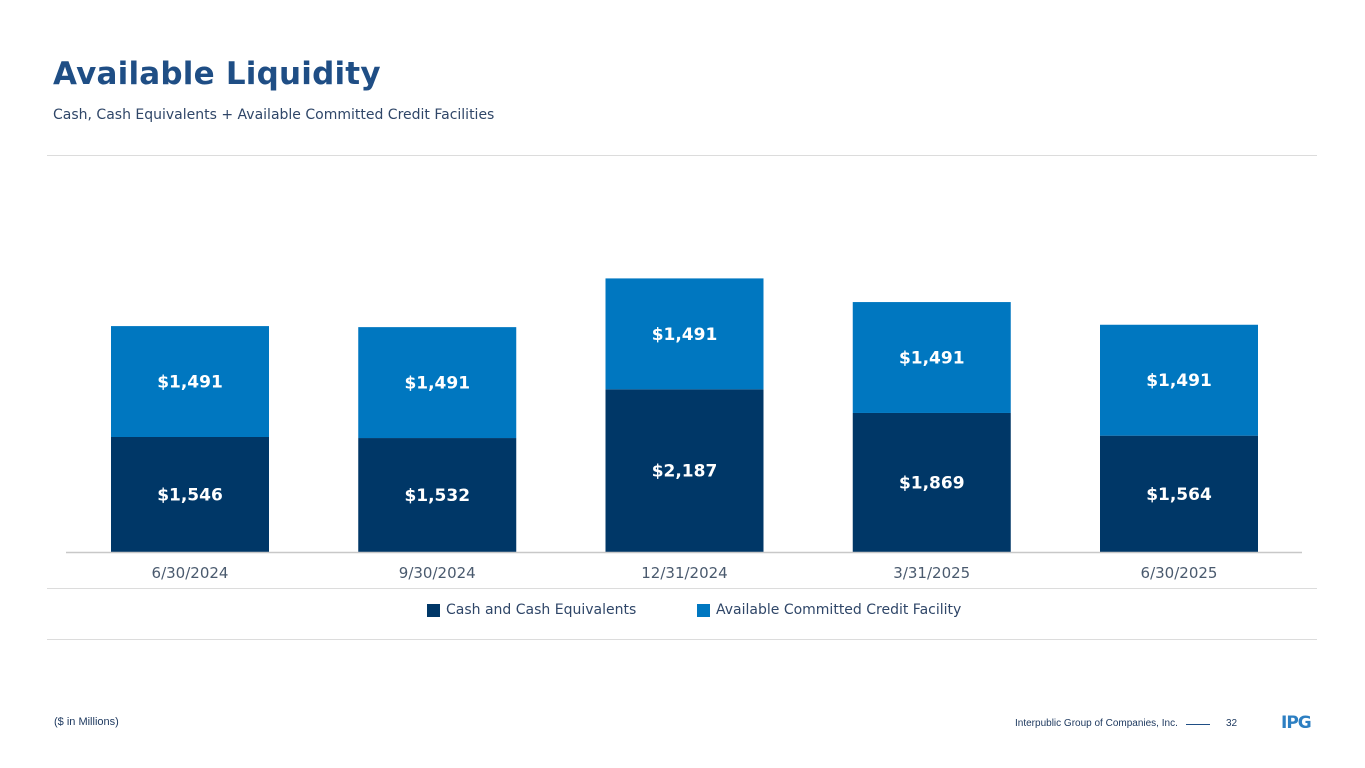 The width and height of the screenshot is (1365, 768). I want to click on legend-swatch-cash, so click(433, 610).